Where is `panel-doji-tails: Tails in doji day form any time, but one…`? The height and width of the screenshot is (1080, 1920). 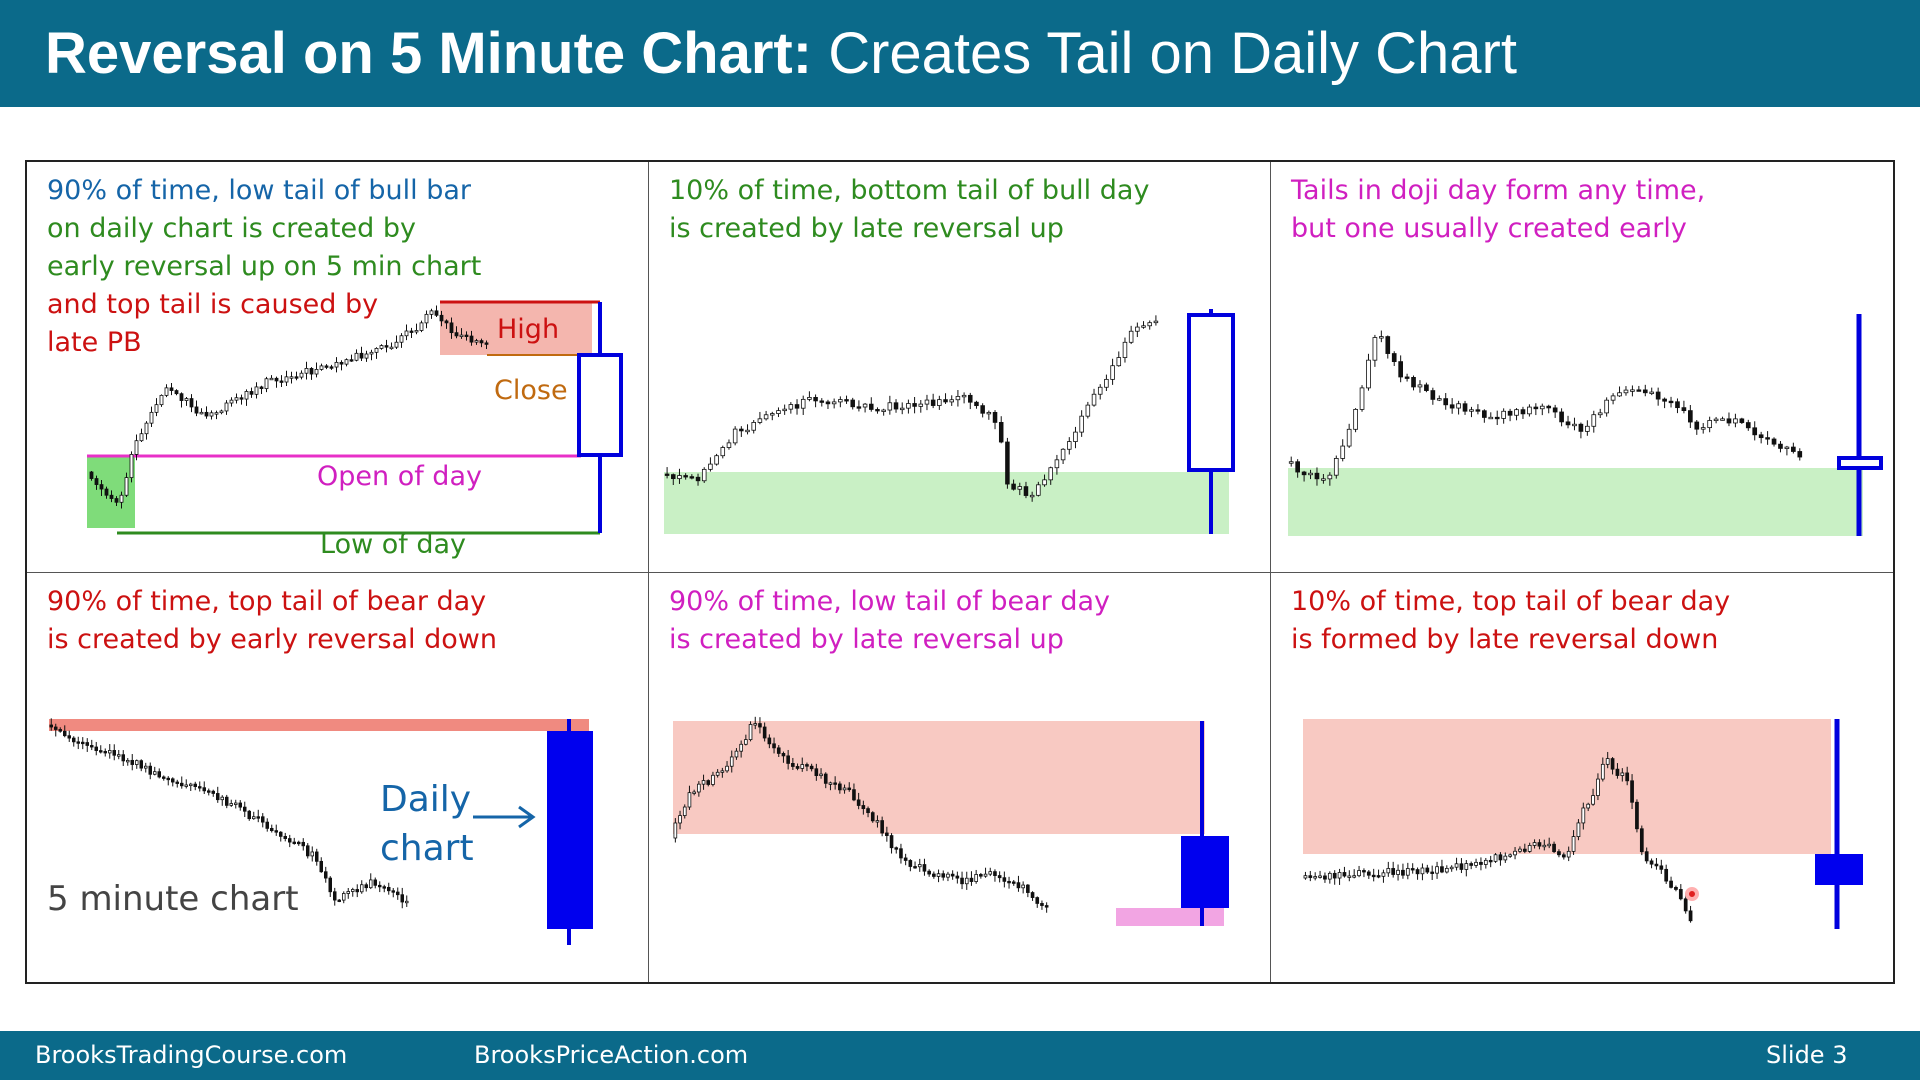 panel-doji-tails: Tails in doji day form any time, but one… is located at coordinates (1581, 367).